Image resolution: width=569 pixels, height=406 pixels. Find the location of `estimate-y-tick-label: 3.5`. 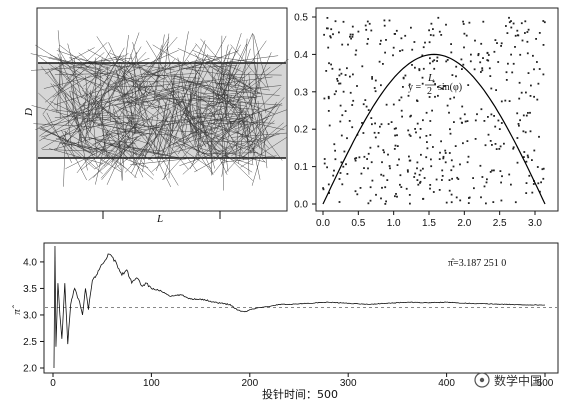

estimate-y-tick-label: 3.5 is located at coordinates (30, 289).